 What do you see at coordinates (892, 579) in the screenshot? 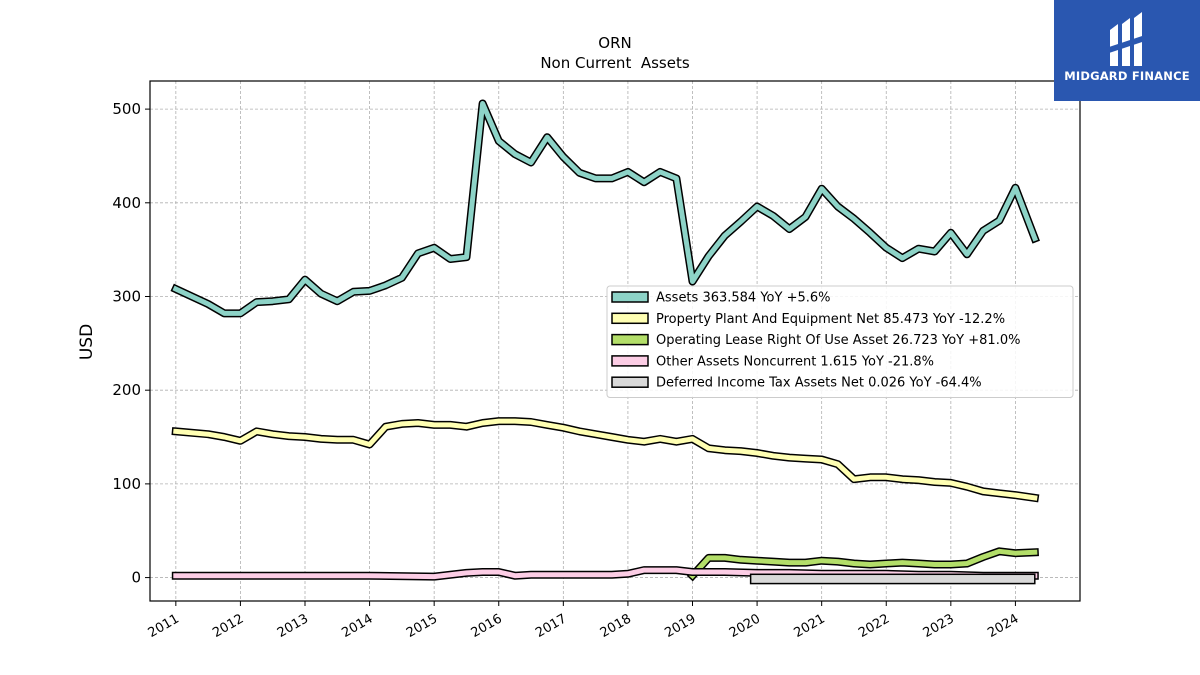
I see `series-bar` at bounding box center [892, 579].